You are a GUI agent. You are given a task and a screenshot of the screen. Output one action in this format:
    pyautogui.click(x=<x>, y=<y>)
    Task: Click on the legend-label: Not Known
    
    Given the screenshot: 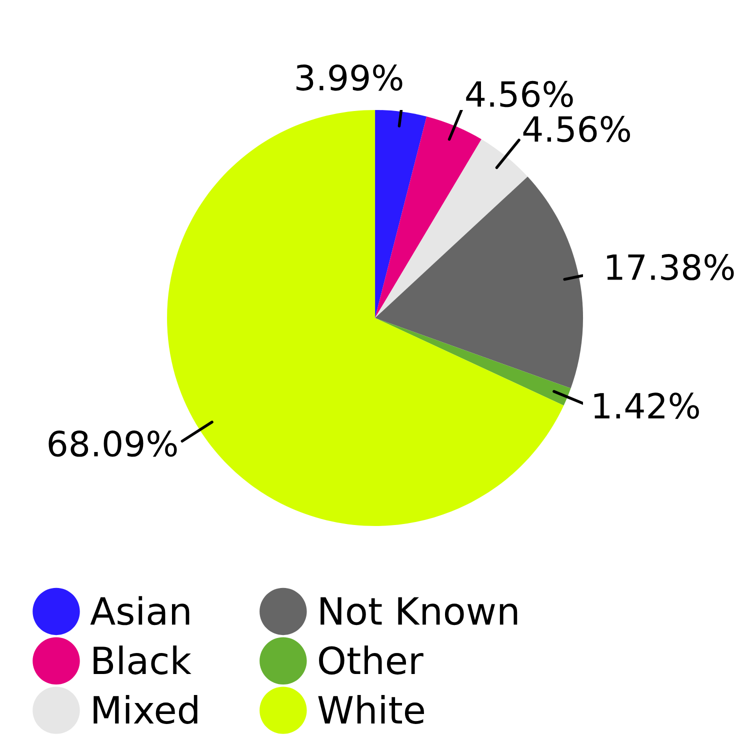 What is the action you would take?
    pyautogui.click(x=419, y=611)
    